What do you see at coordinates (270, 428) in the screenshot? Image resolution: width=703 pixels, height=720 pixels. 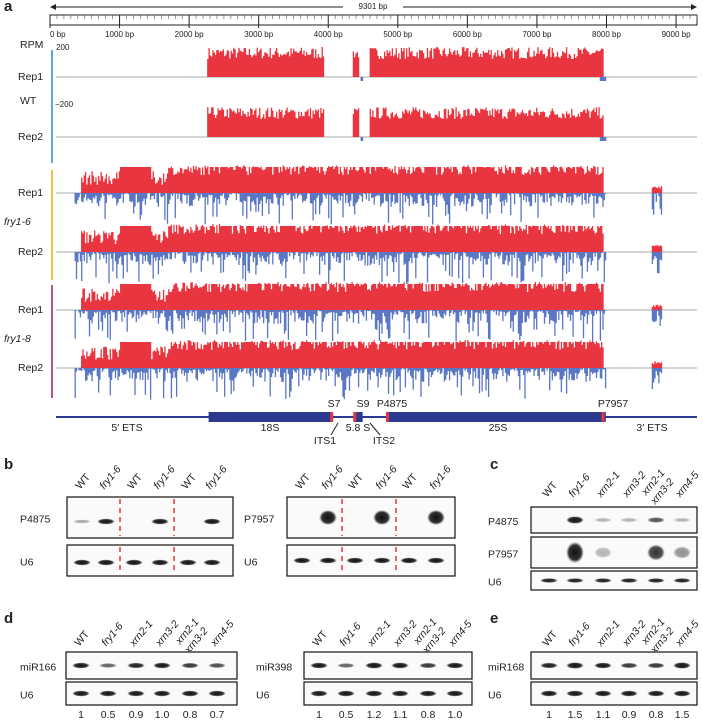 I see `region-label: 18S` at bounding box center [270, 428].